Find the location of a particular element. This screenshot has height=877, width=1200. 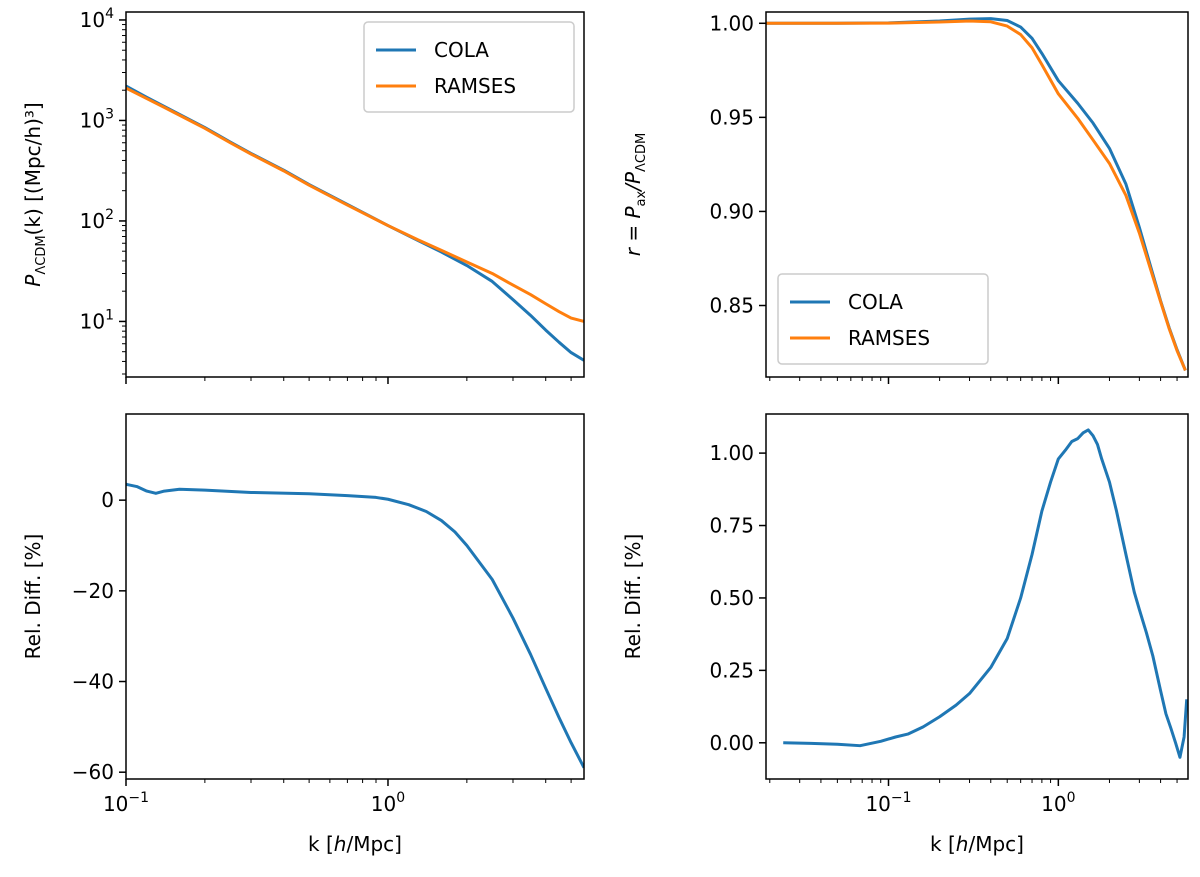

y-tick-label: 0.90 is located at coordinates (731, 211).